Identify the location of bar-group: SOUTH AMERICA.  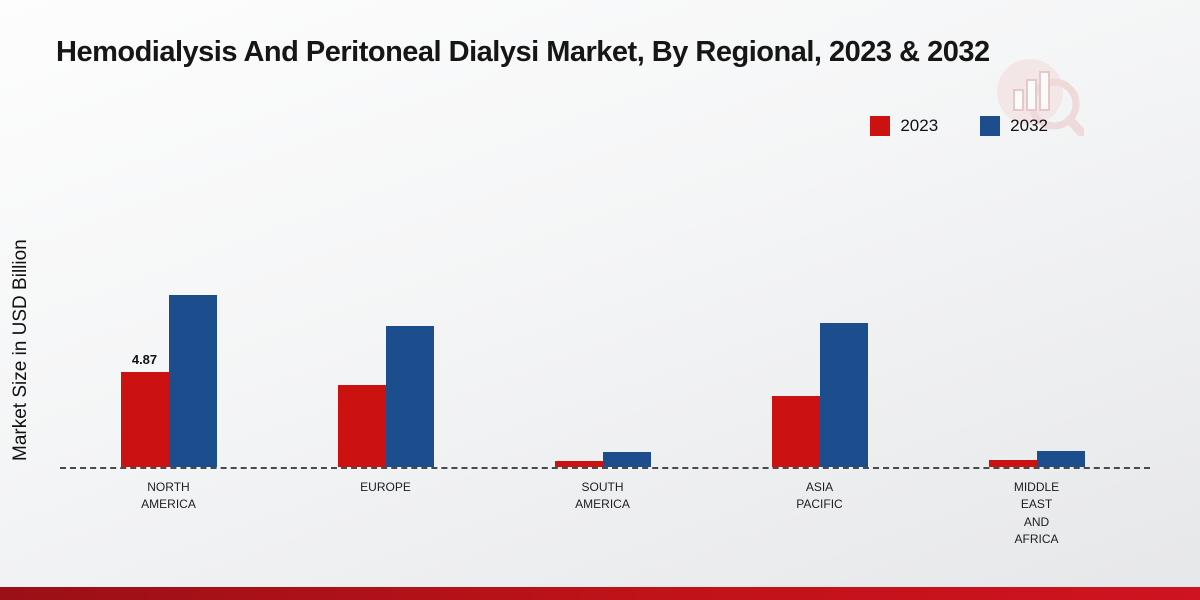
(602, 391).